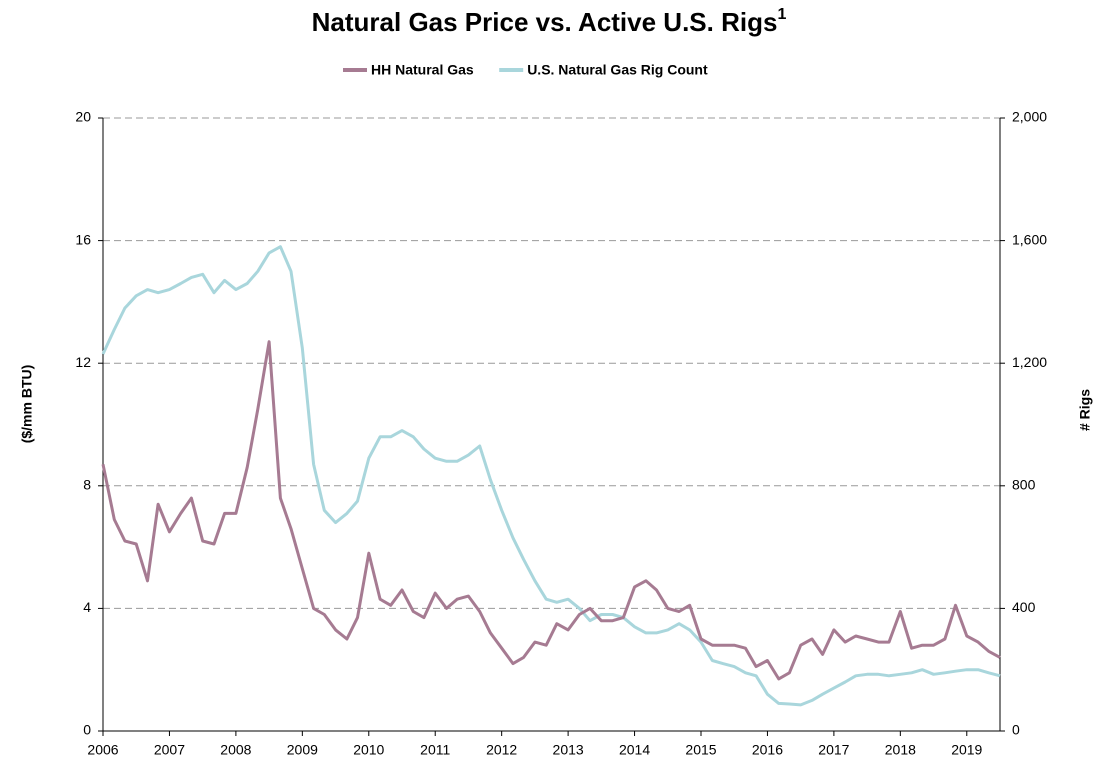  Describe the element at coordinates (634, 750) in the screenshot. I see `x-tick-label: 2014` at that location.